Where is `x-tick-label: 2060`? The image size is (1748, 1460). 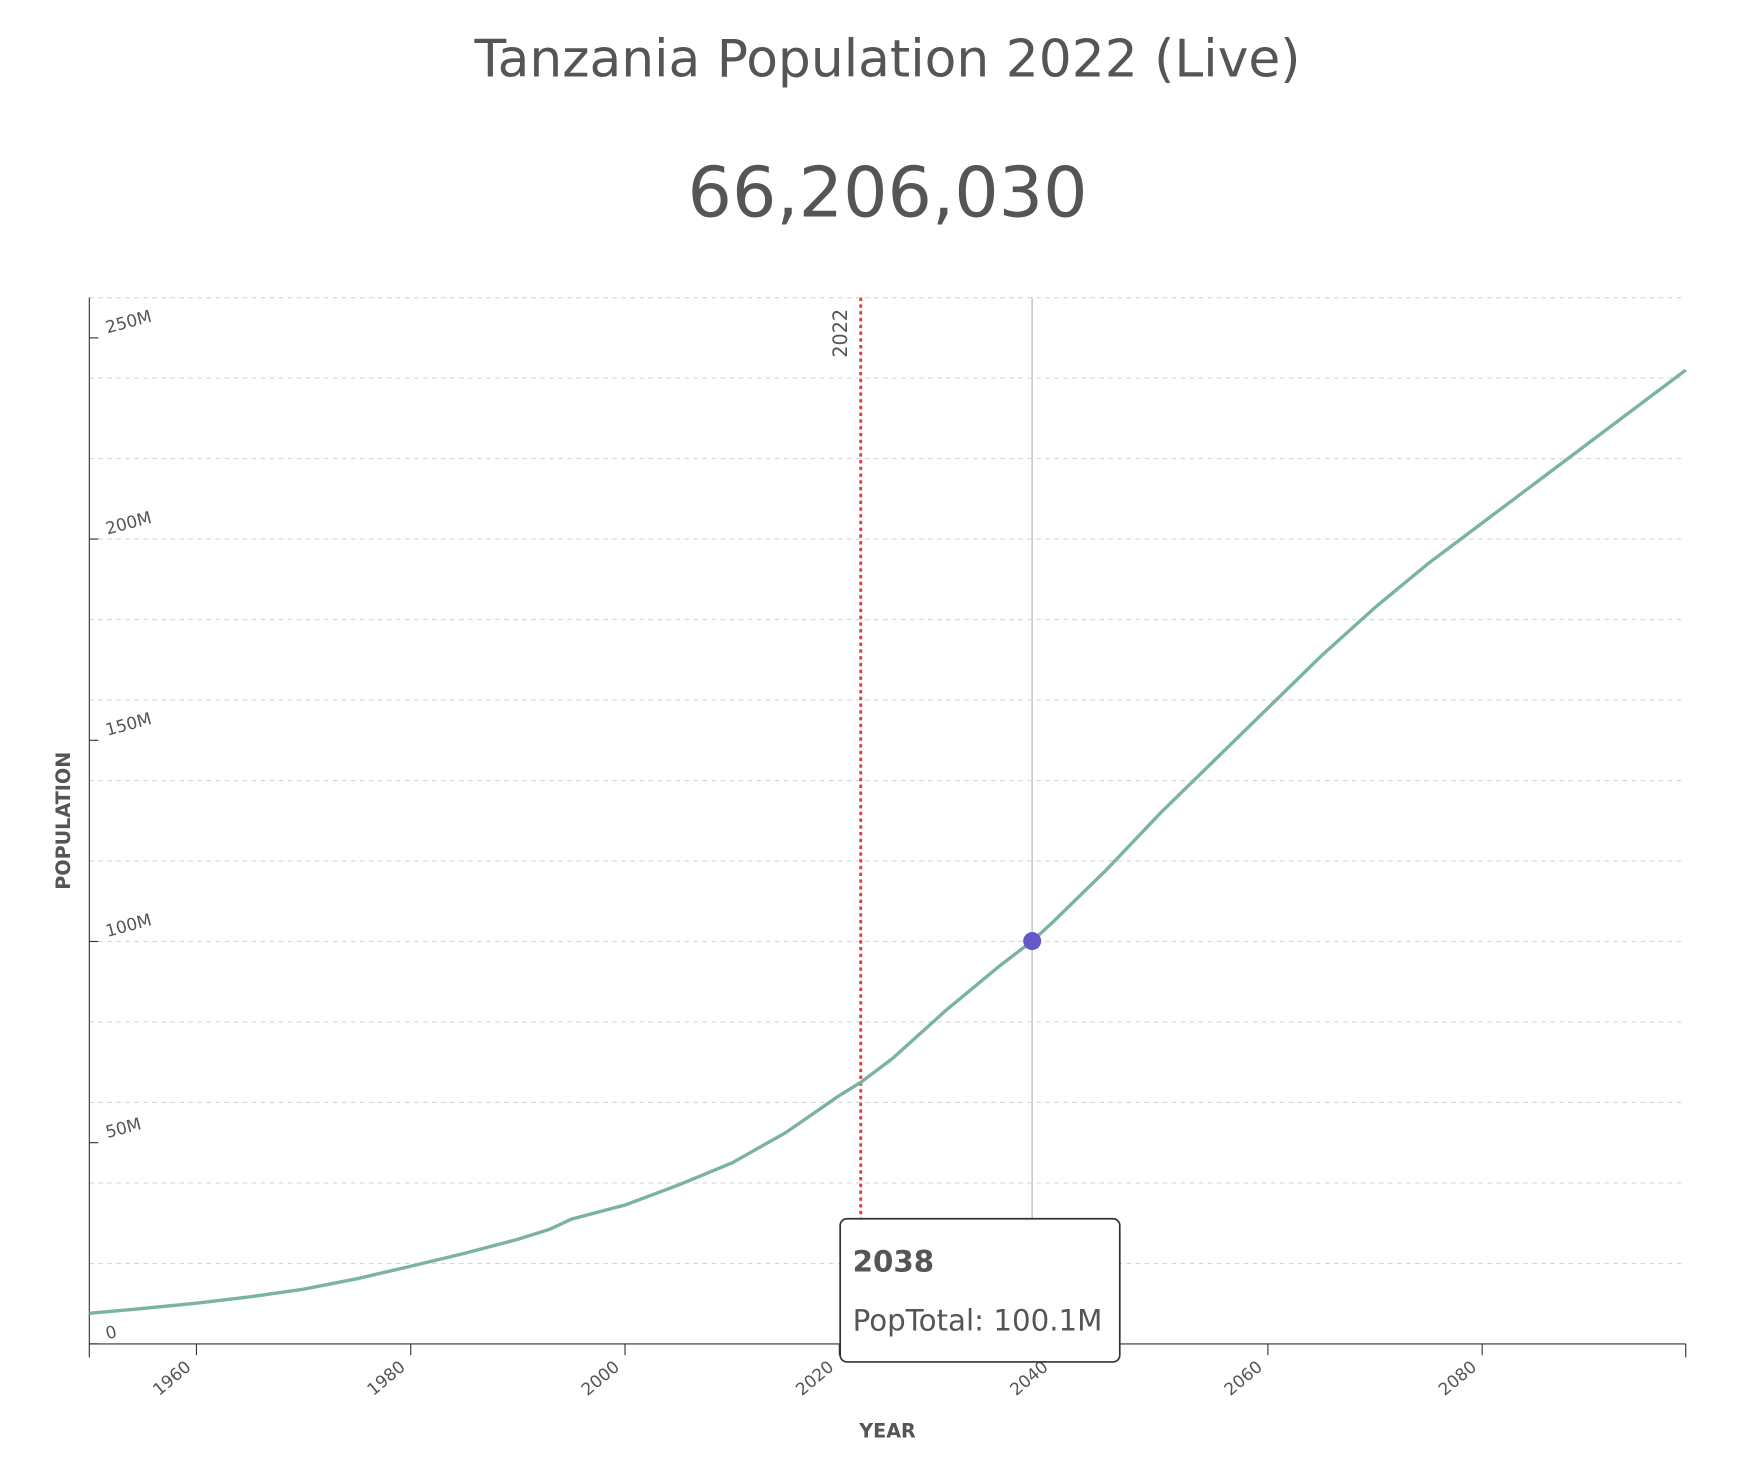 x-tick-label: 2060 is located at coordinates (1243, 1377).